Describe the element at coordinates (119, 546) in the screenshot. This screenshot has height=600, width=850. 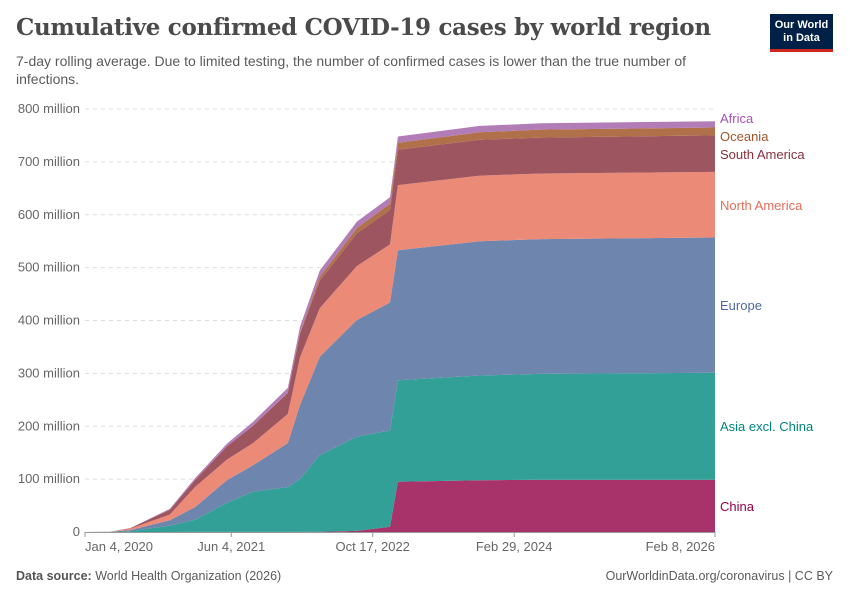
I see `x-tick-label: Jan 4, 2020` at that location.